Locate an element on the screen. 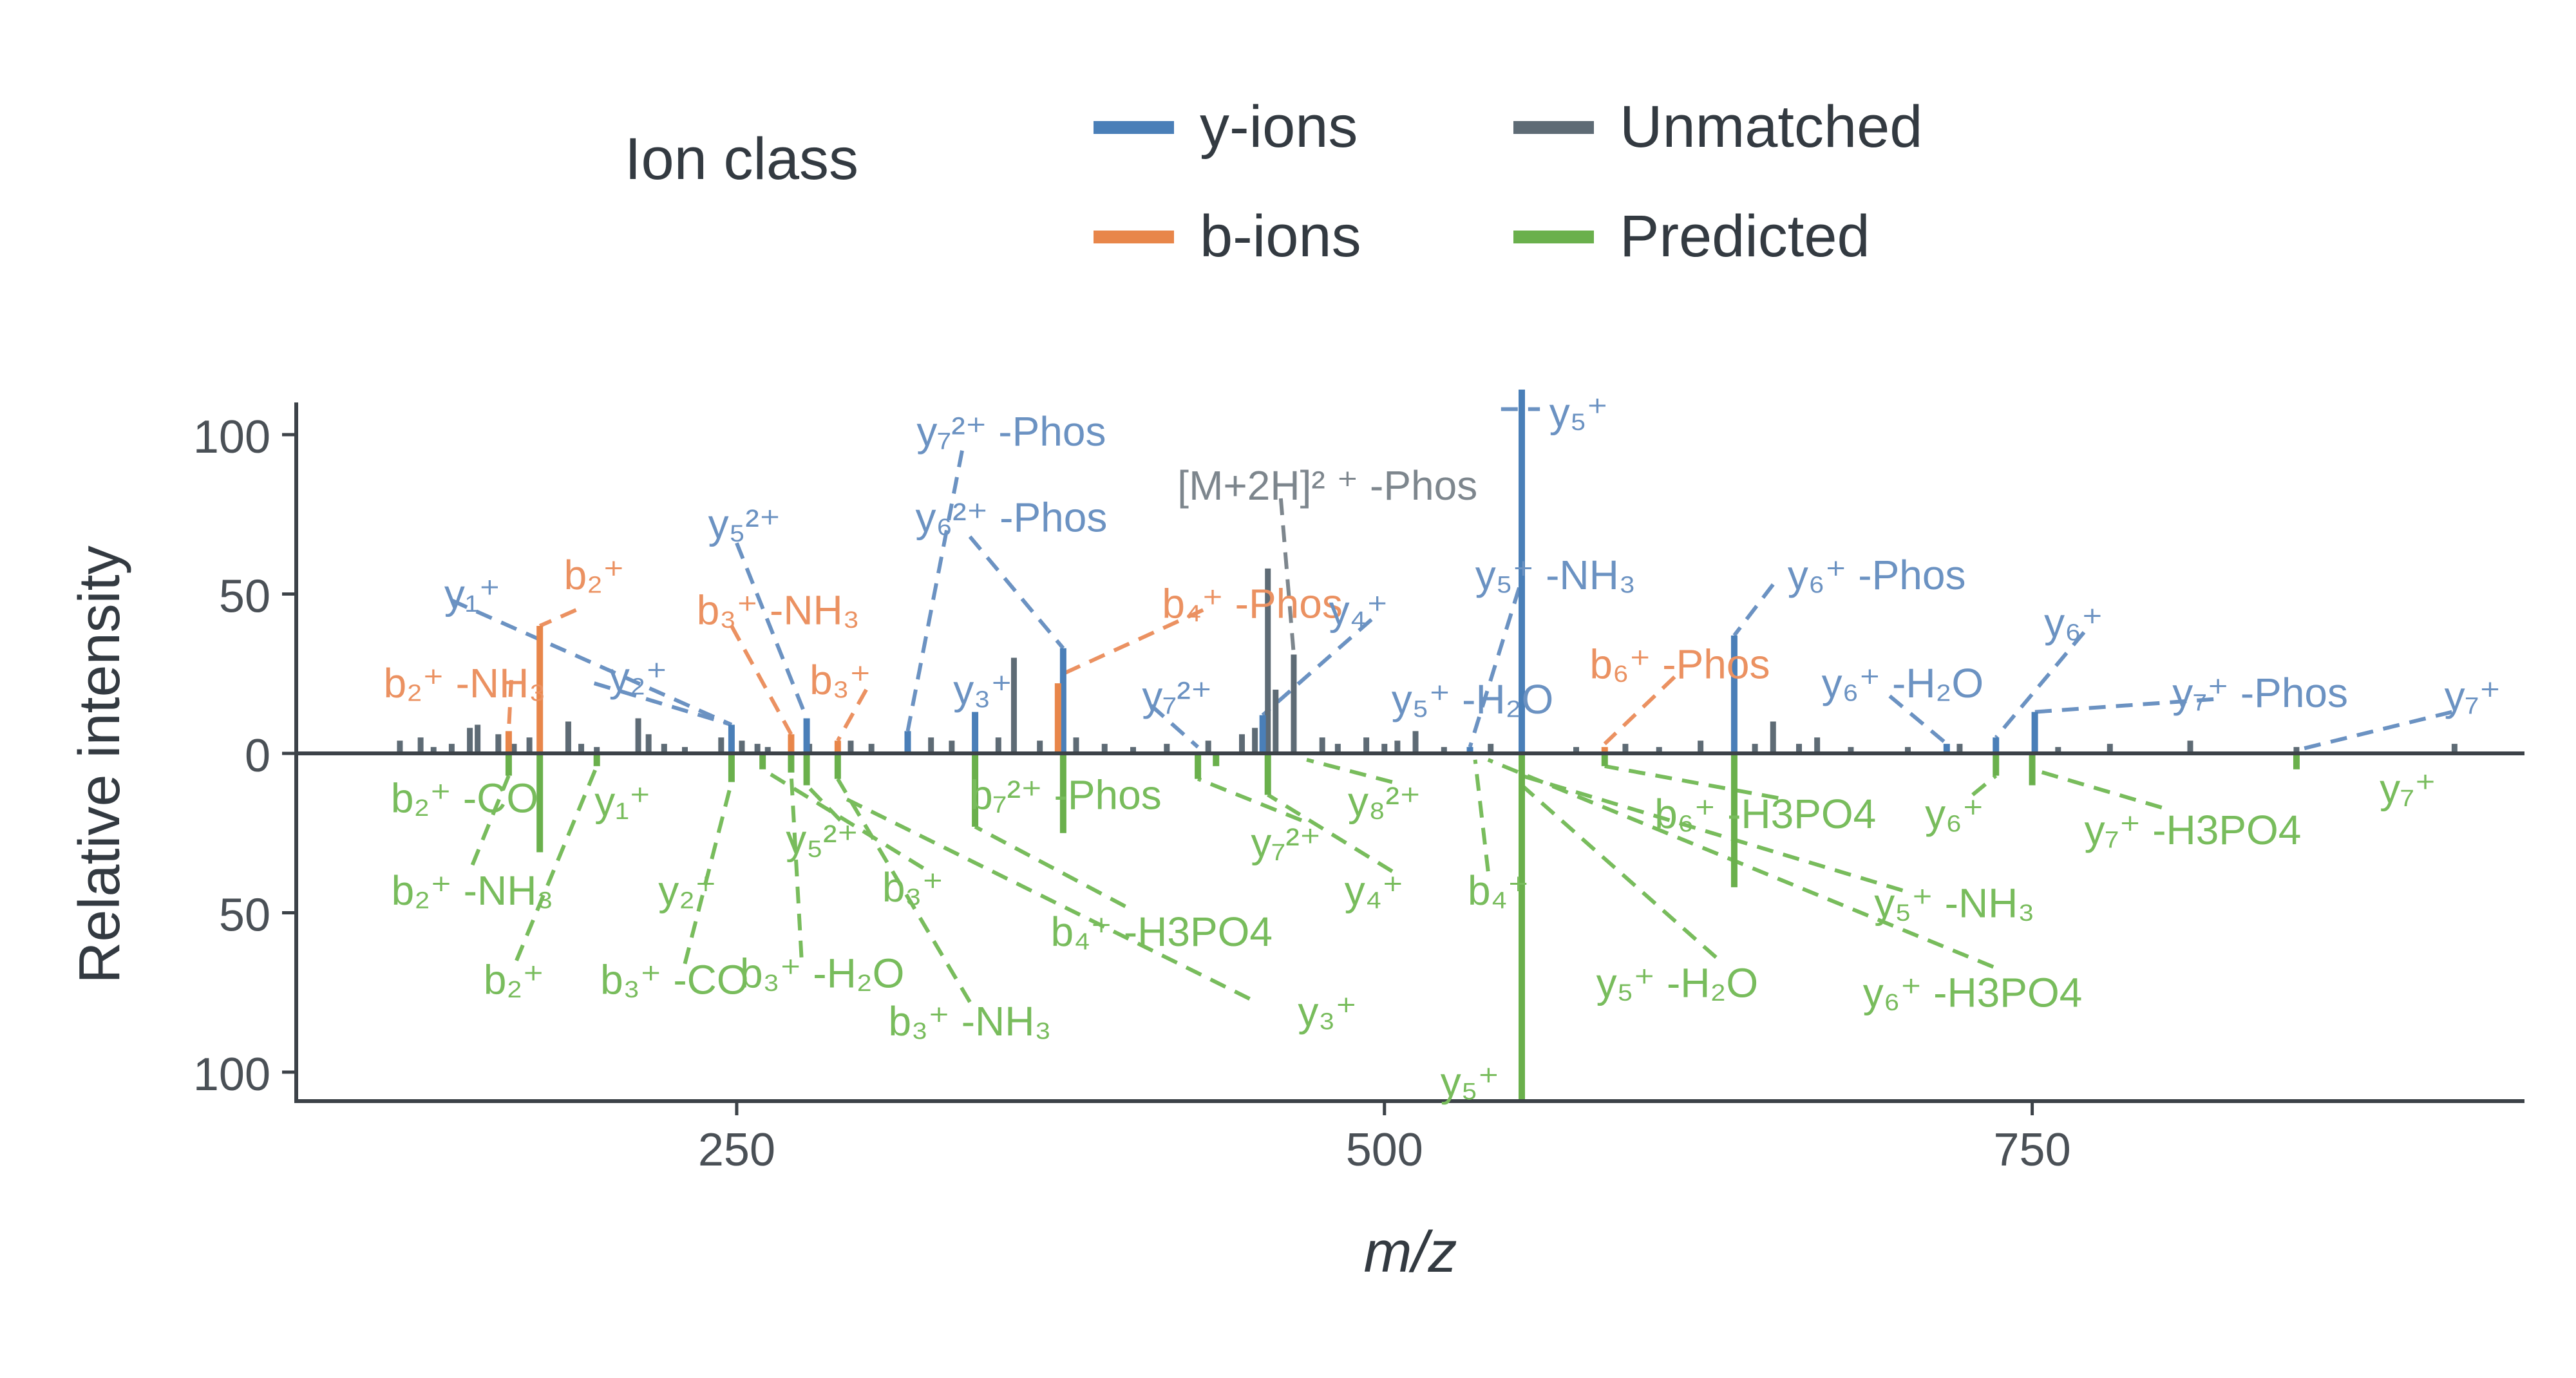  y-axis-title: Relative intensity is located at coordinates (100, 764).